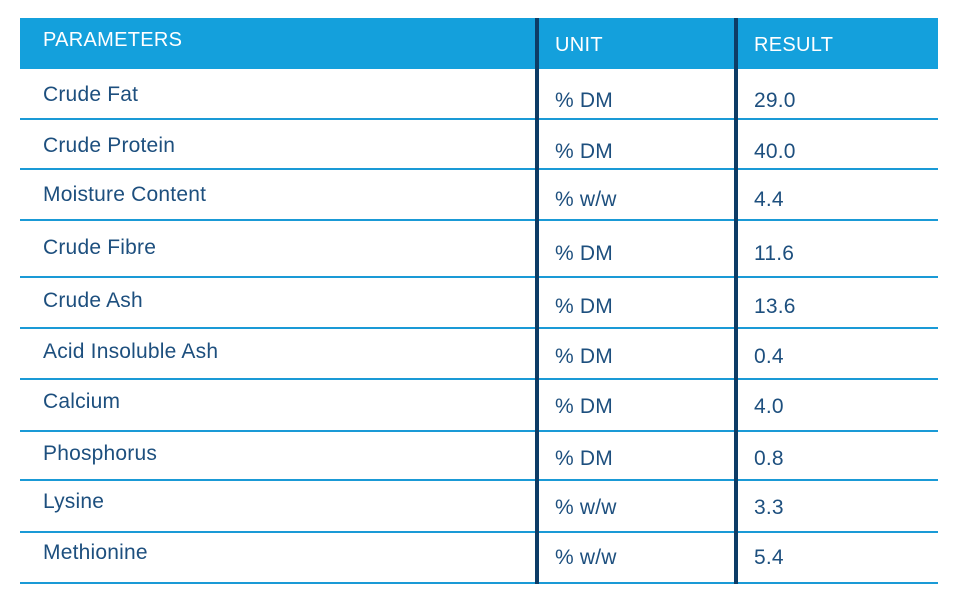 This screenshot has width=963, height=593. I want to click on unit-column-divider, so click(537, 301).